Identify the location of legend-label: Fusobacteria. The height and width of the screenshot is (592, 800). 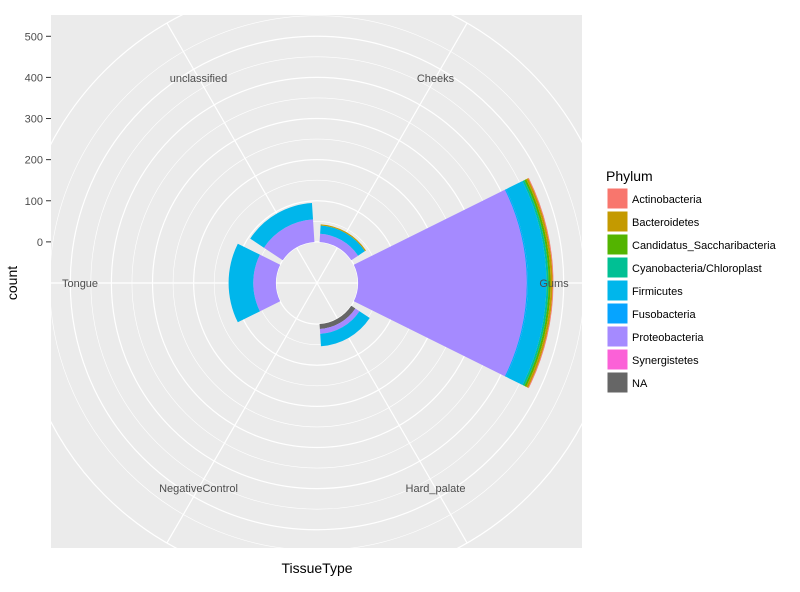
(664, 315).